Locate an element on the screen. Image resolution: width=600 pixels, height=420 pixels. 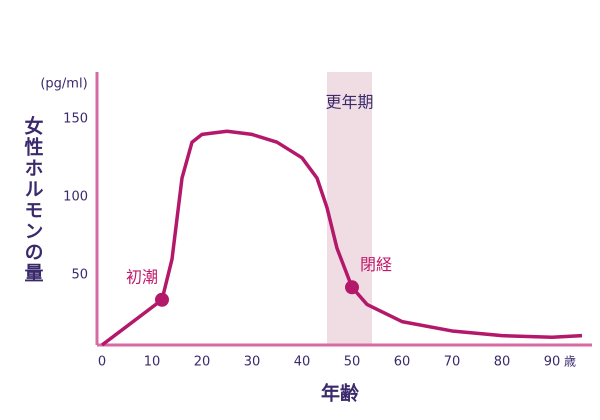
y-unit: (pg/ml) is located at coordinates (63, 84).